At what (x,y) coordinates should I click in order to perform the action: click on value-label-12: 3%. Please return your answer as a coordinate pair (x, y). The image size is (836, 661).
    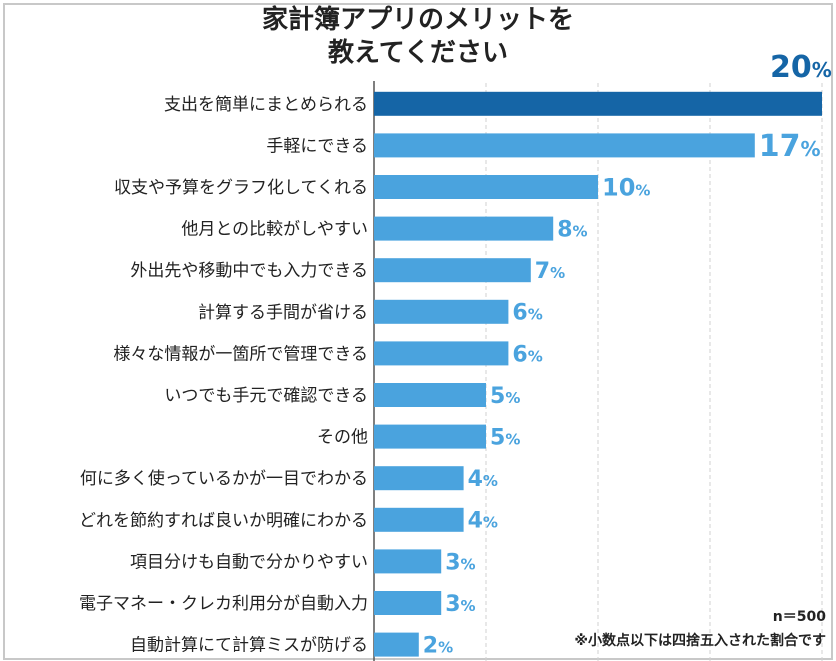
    Looking at the image, I should click on (460, 604).